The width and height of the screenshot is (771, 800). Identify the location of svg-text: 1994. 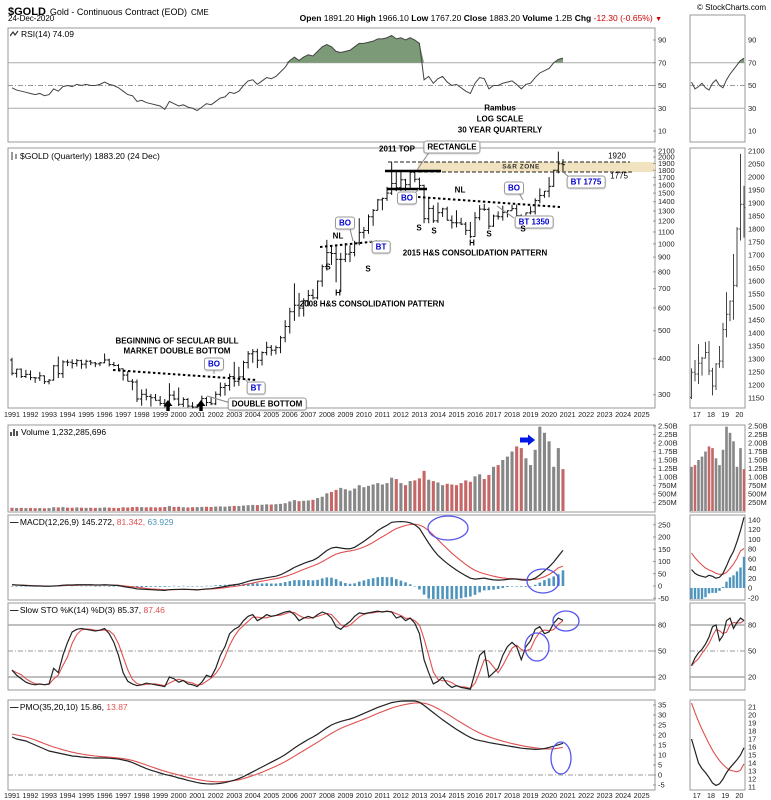
(68, 795).